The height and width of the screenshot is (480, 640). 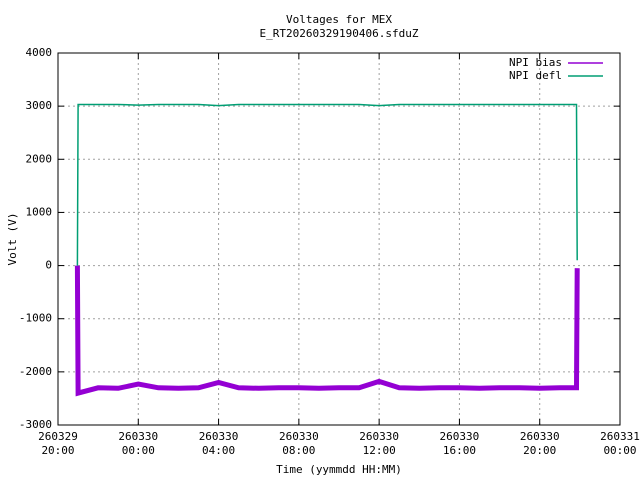 I want to click on y-axis-label: Volt (V), so click(x=12, y=239).